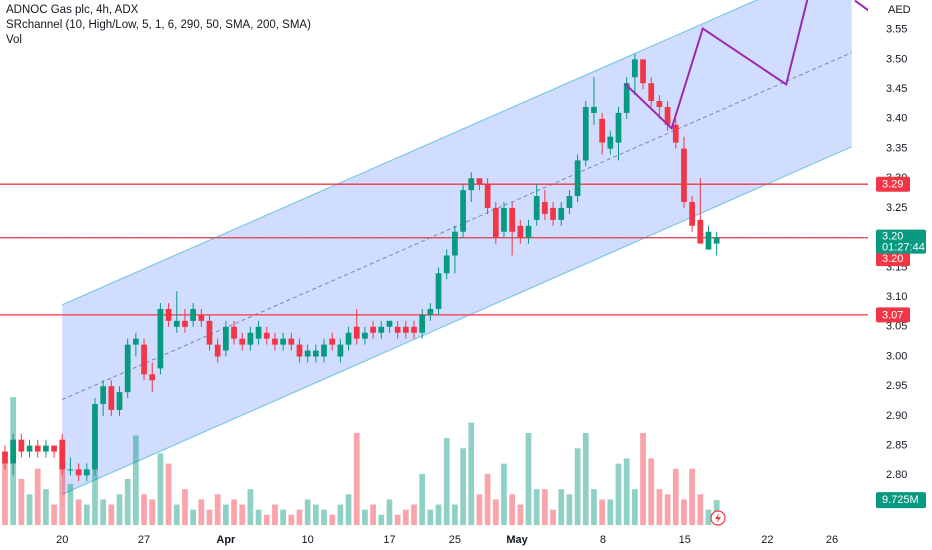 This screenshot has height=550, width=932. What do you see at coordinates (14, 40) in the screenshot?
I see `volume-title: Vol` at bounding box center [14, 40].